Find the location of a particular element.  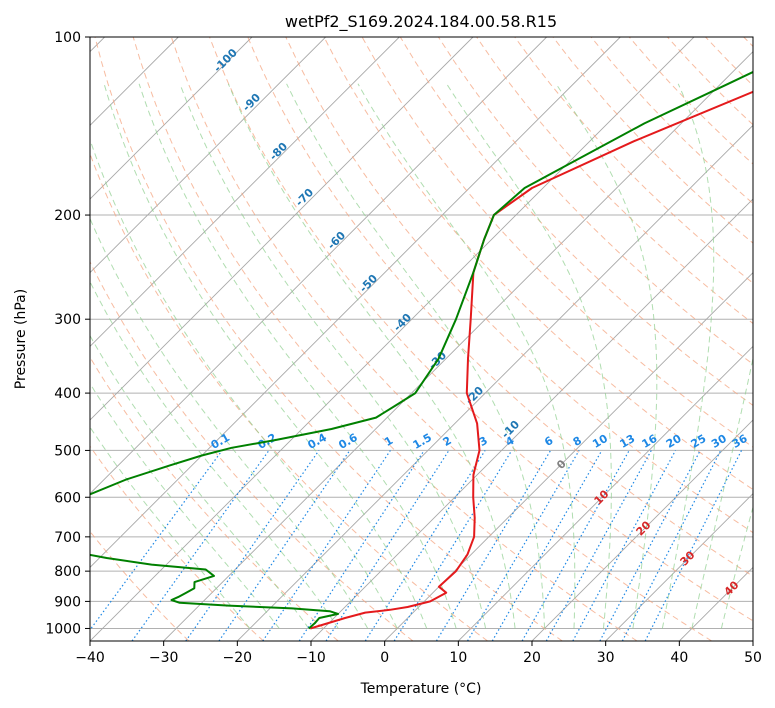

y-tick-label: 200 is located at coordinates (67, 216).